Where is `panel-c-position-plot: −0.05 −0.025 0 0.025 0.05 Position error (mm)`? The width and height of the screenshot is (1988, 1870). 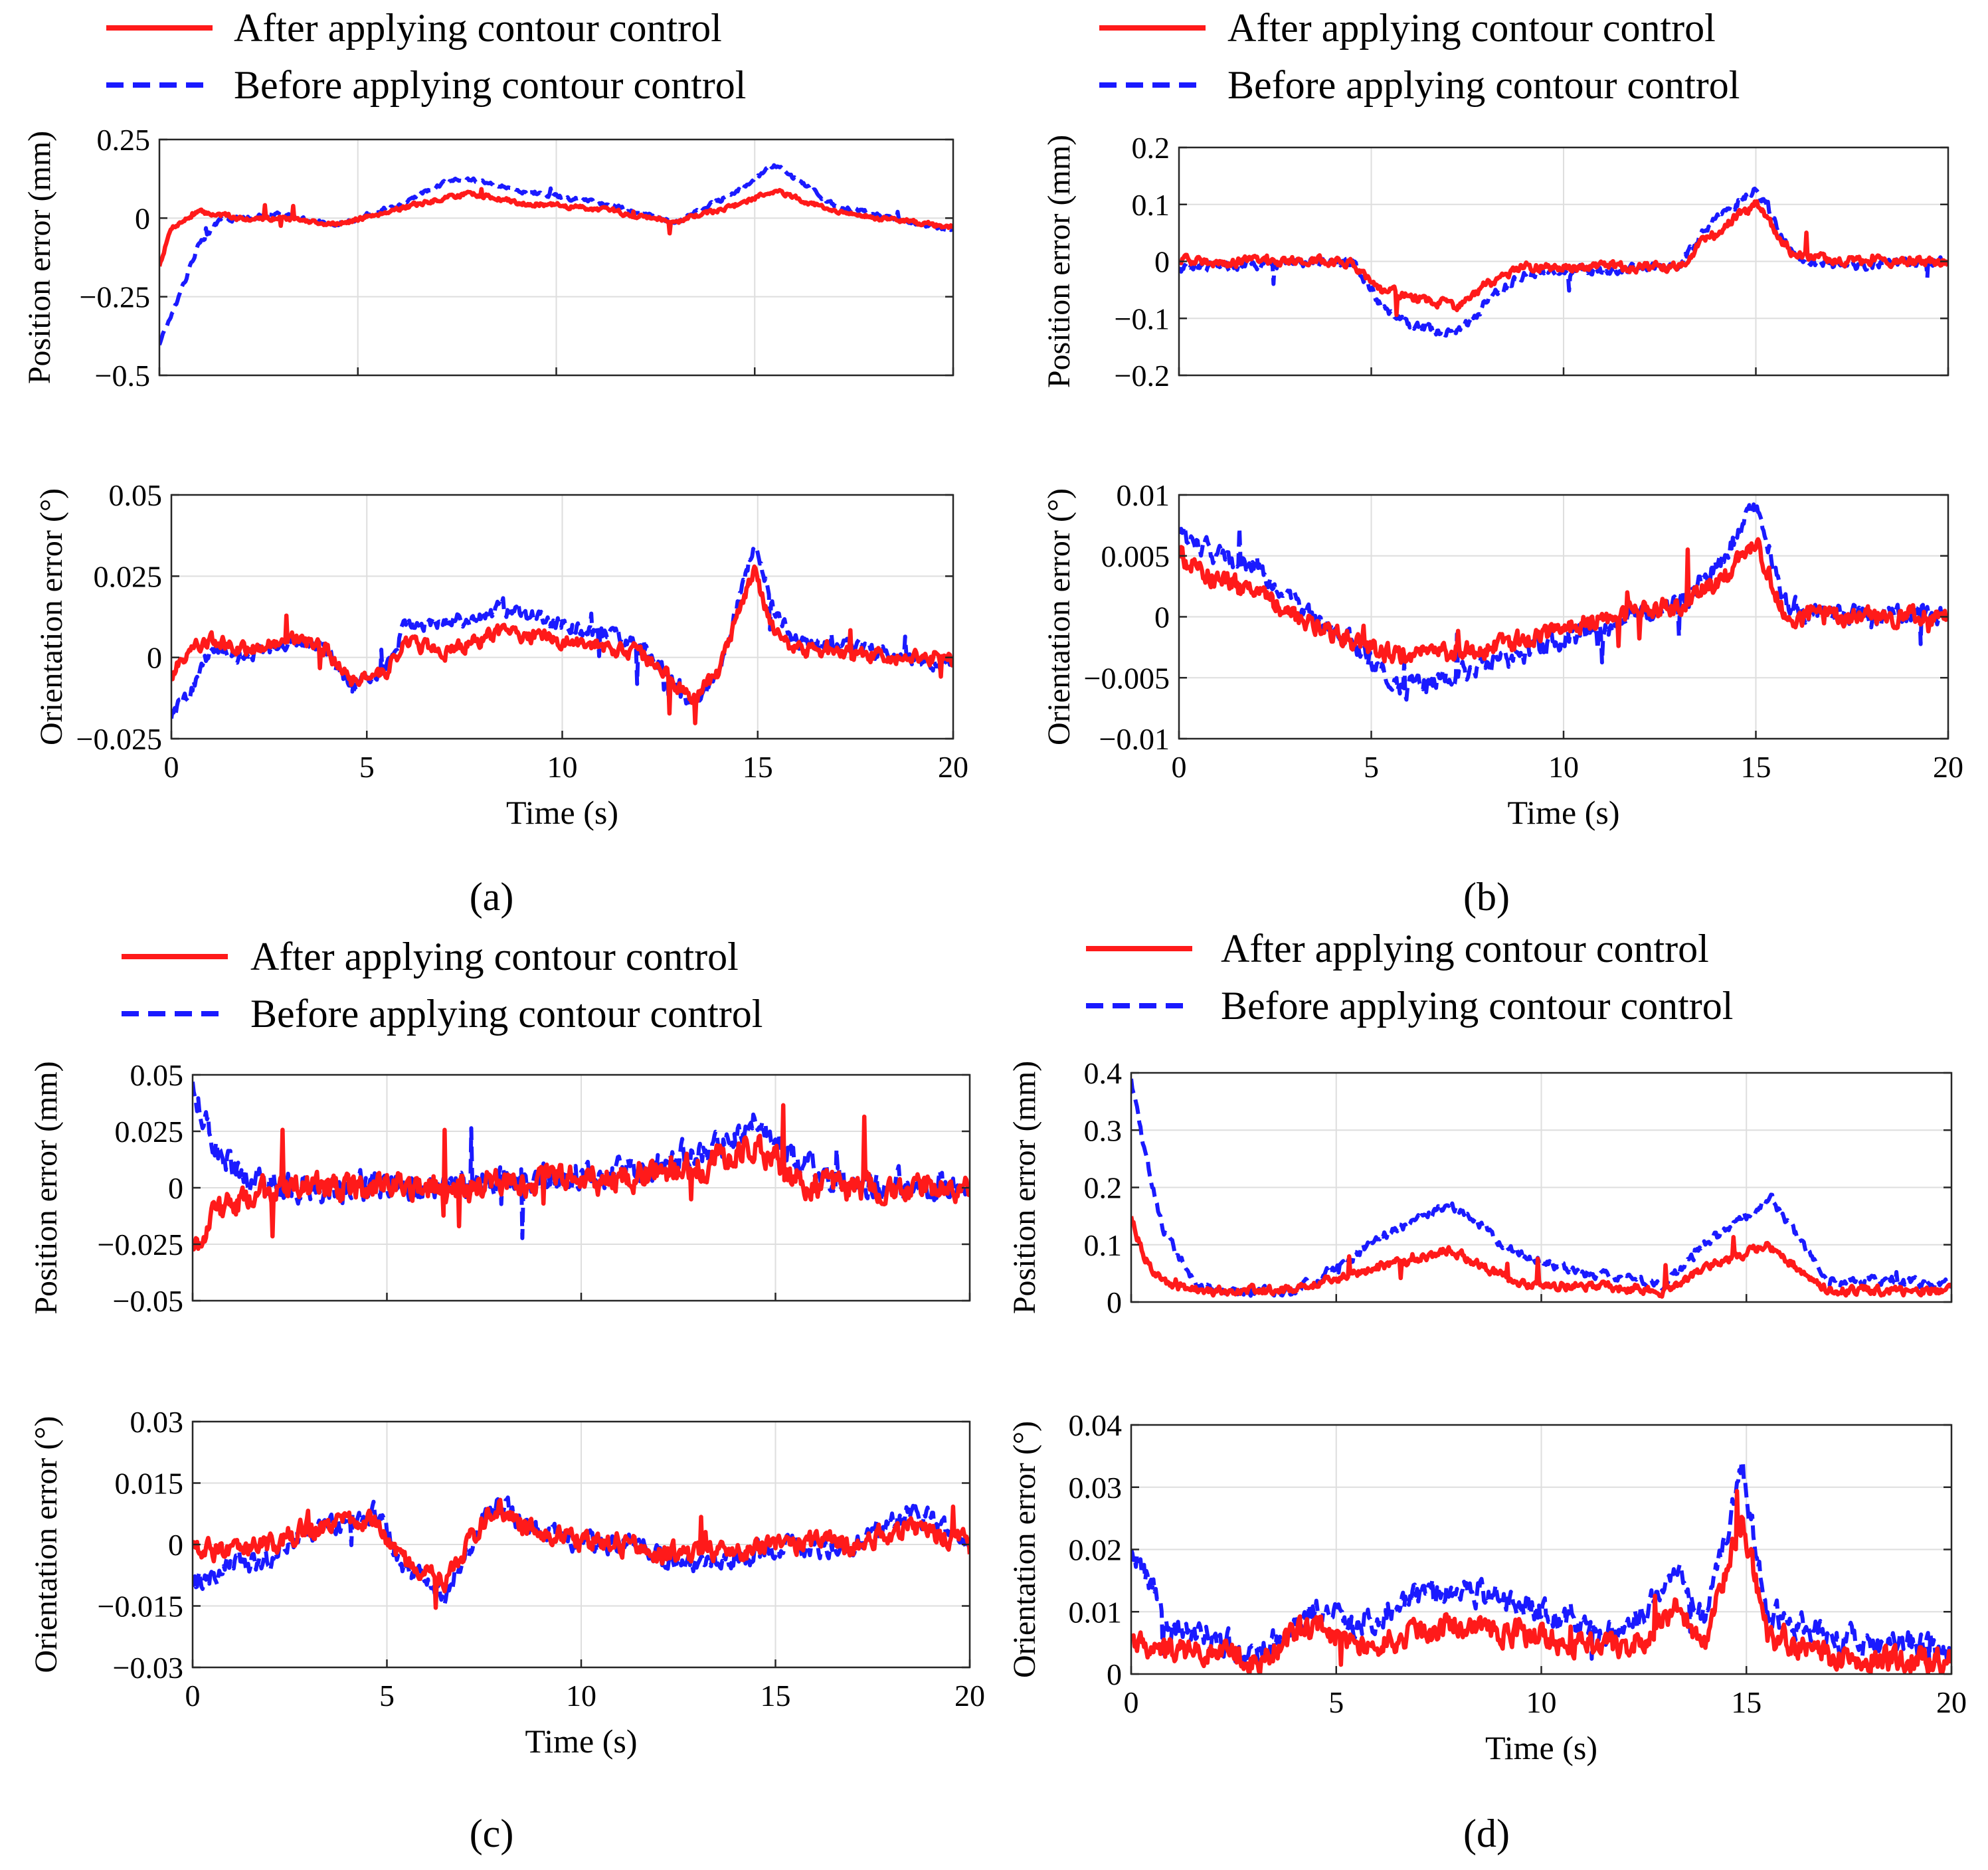 panel-c-position-plot: −0.05 −0.025 0 0.025 0.05 Position error (mm) is located at coordinates (500, 1188).